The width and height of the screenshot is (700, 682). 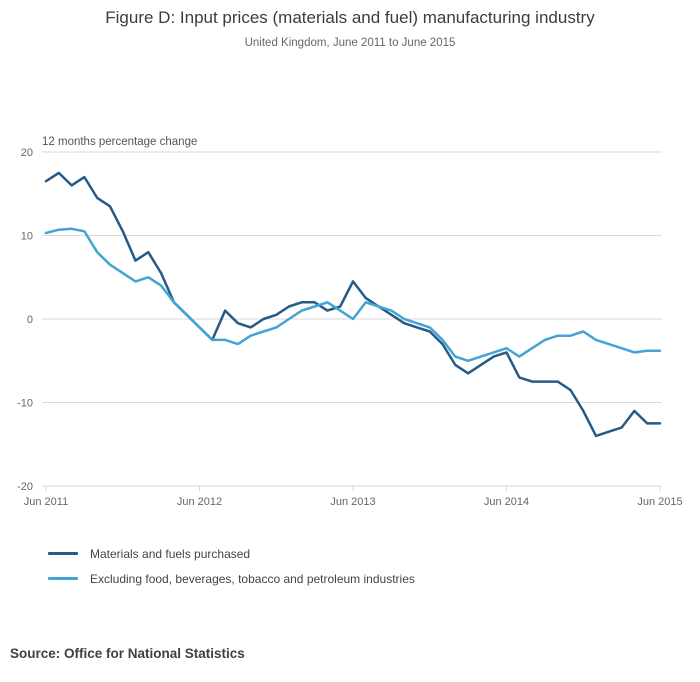 I want to click on svg-text: 10, so click(x=27, y=237).